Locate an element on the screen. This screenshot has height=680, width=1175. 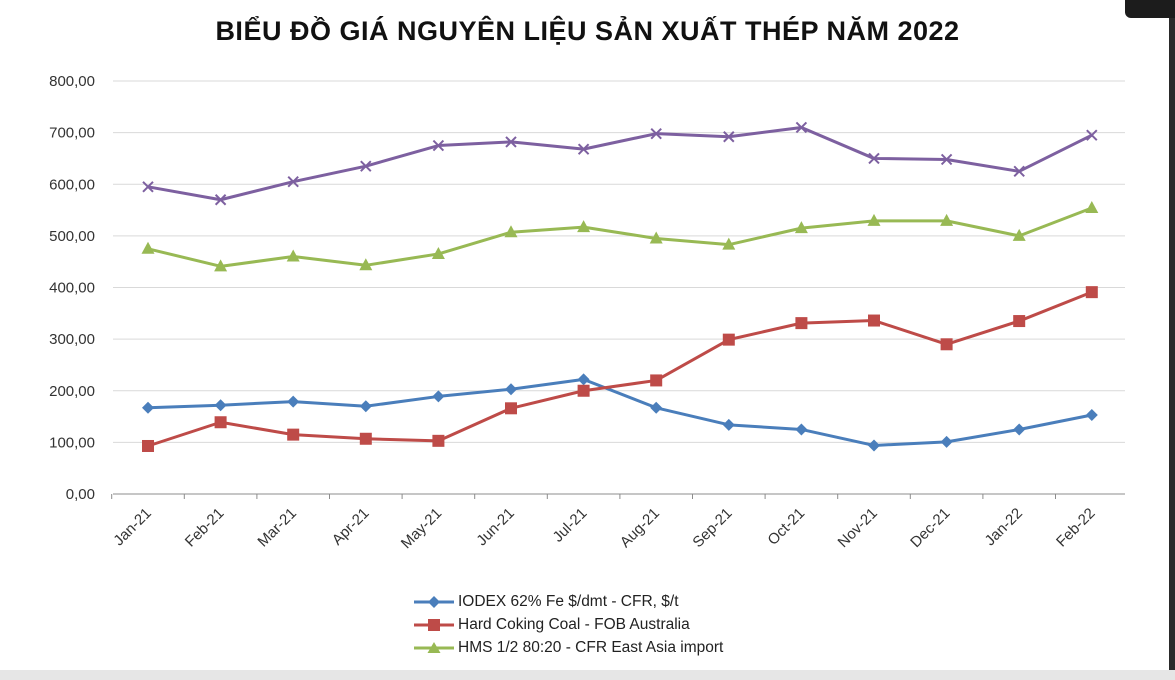
x-tick-label: Aug-21 is located at coordinates (640, 528).